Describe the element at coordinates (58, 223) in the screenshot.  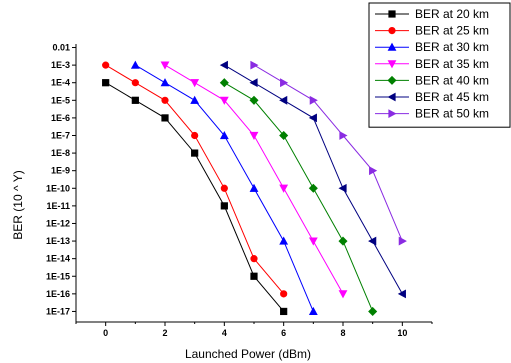
I see `y-tick-label: 1E-12` at that location.